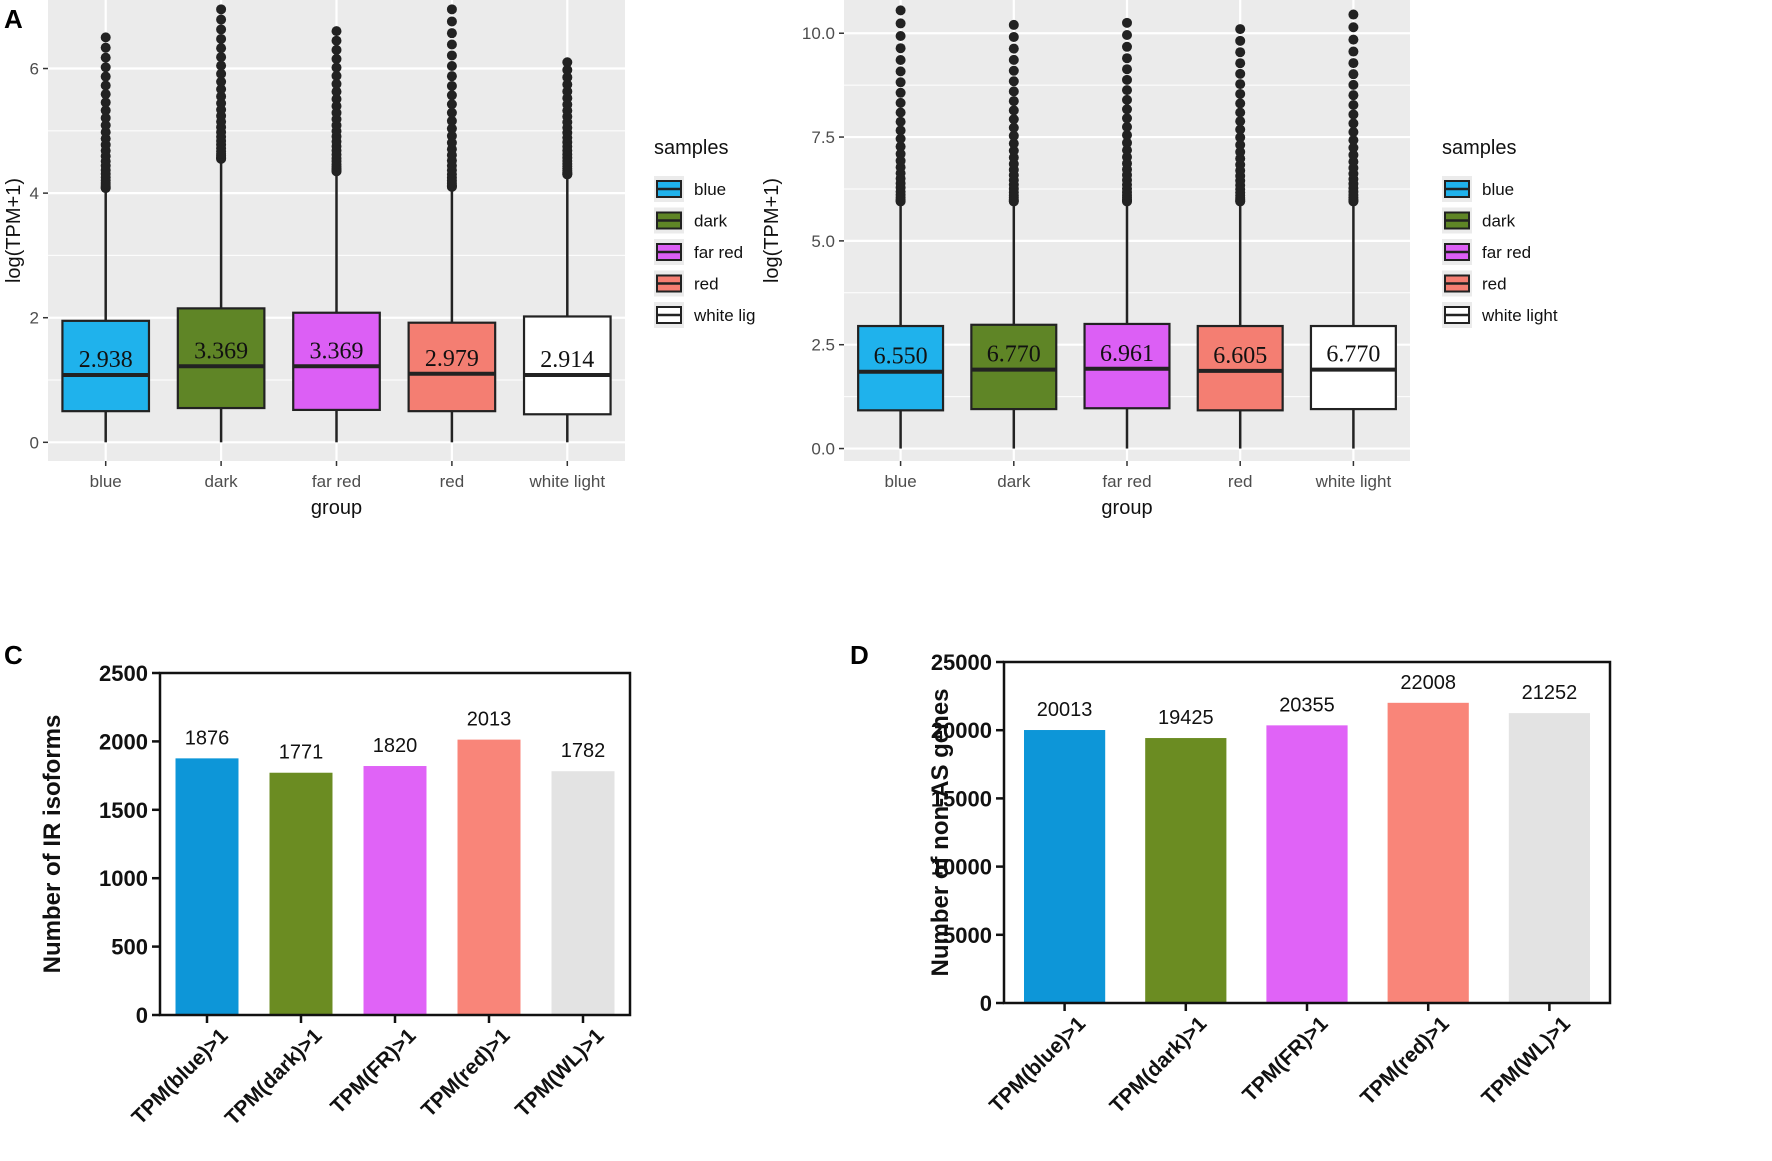 This screenshot has height=1161, width=1772. What do you see at coordinates (961, 662) in the screenshot?
I see `y-tick-label: 25000` at bounding box center [961, 662].